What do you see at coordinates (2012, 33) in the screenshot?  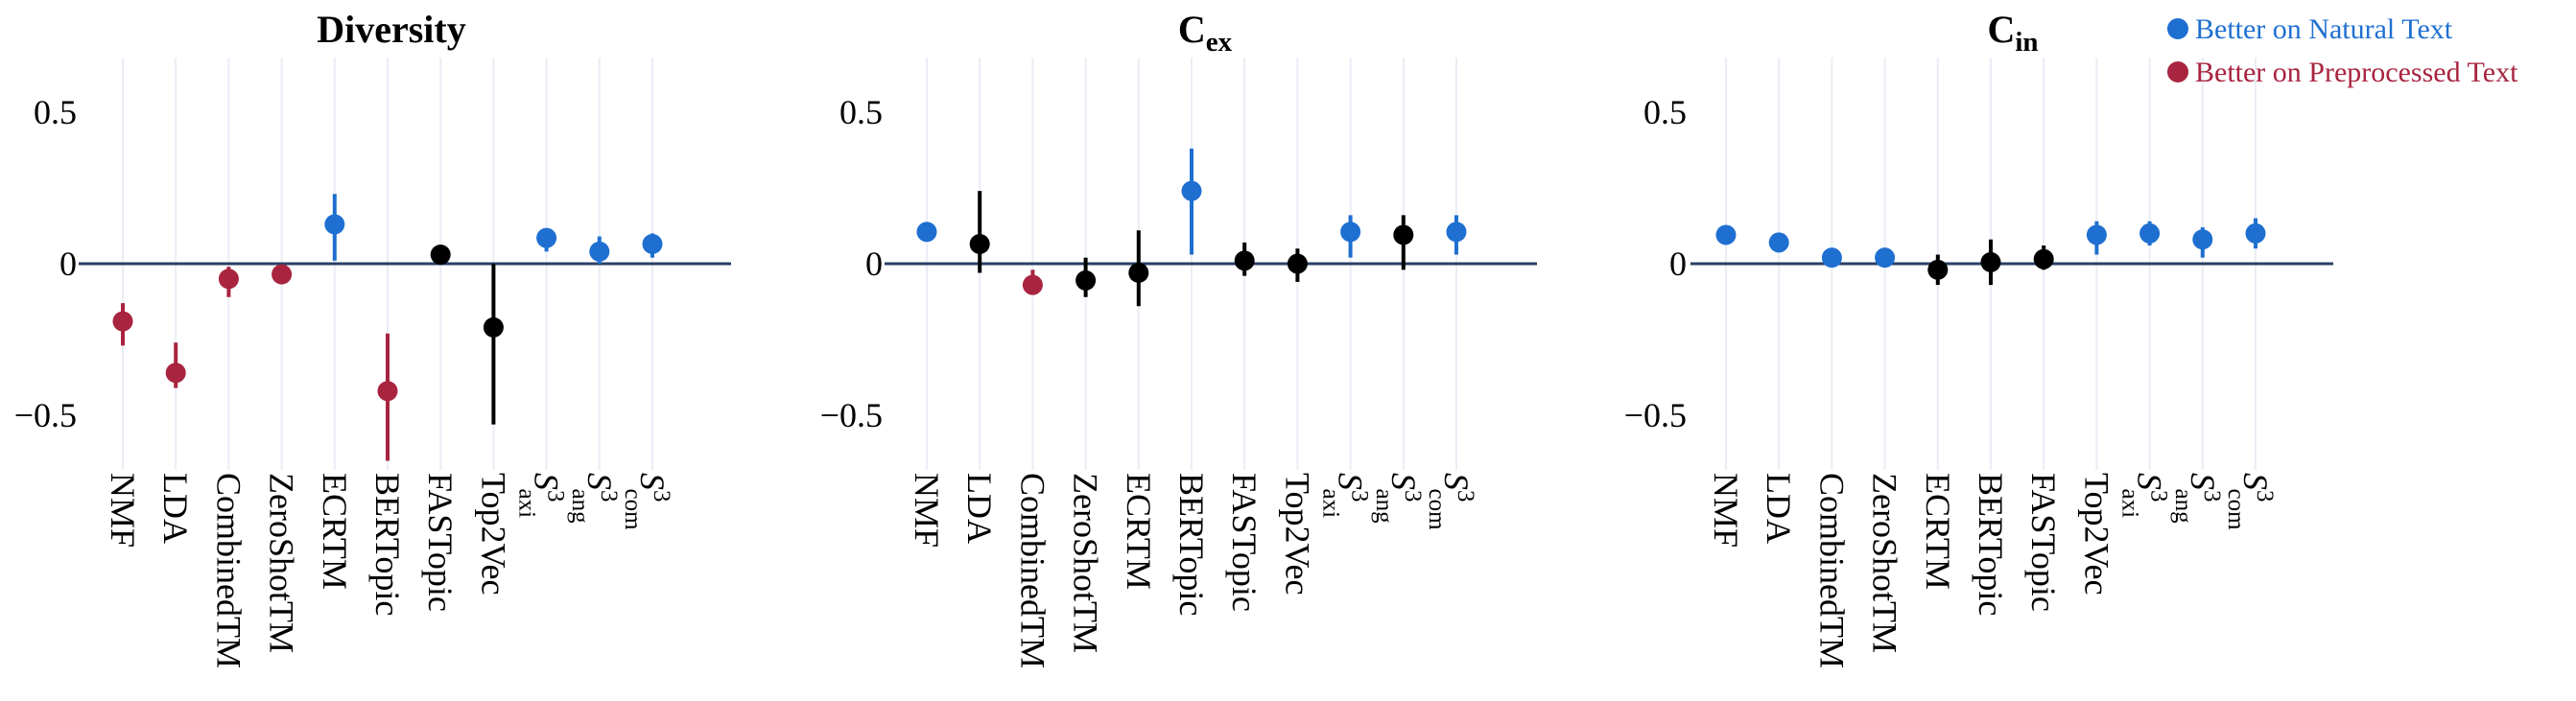 I see `panel-title: Cin` at bounding box center [2012, 33].